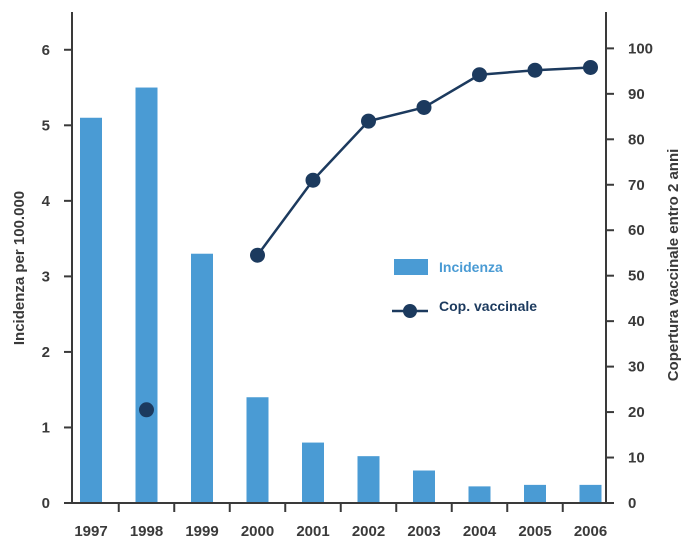 Image resolution: width=682 pixels, height=540 pixels. What do you see at coordinates (46, 50) in the screenshot?
I see `left-tick-label: 6` at bounding box center [46, 50].